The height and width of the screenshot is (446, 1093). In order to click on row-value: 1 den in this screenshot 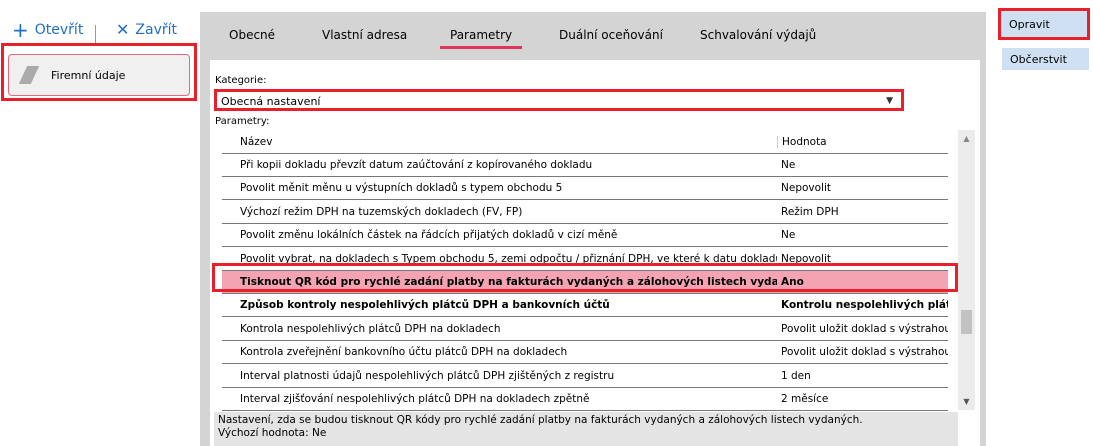, I will do `click(796, 375)`.